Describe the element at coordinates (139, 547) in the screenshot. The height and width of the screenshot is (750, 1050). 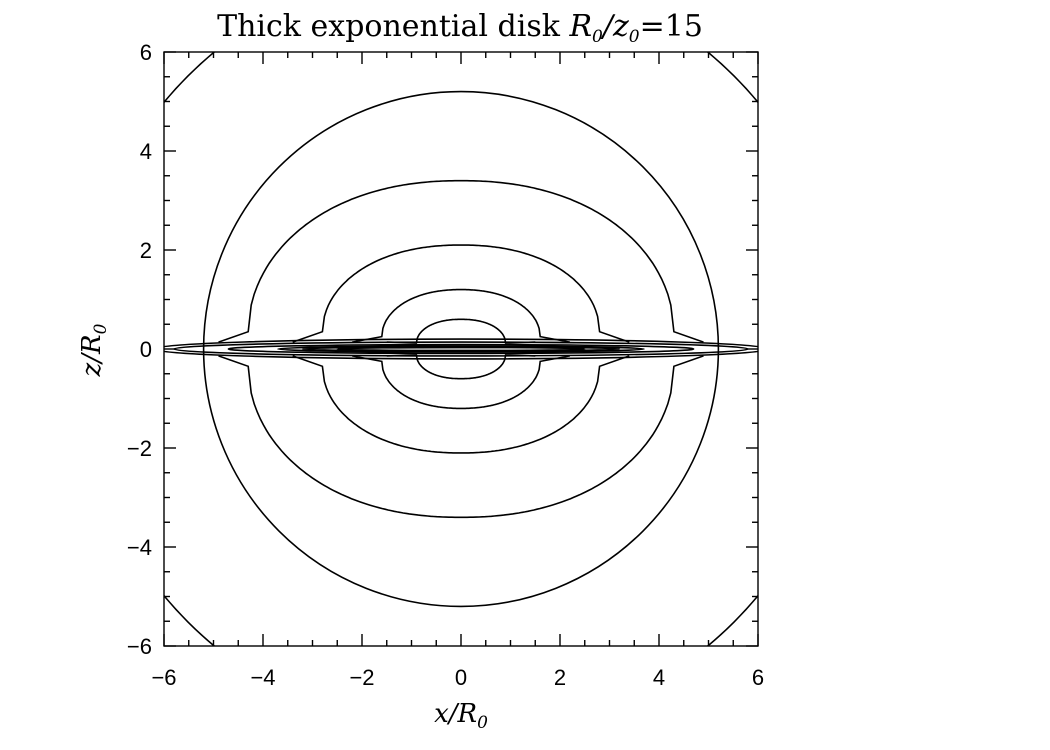
I see `y-tick-label: −4` at that location.